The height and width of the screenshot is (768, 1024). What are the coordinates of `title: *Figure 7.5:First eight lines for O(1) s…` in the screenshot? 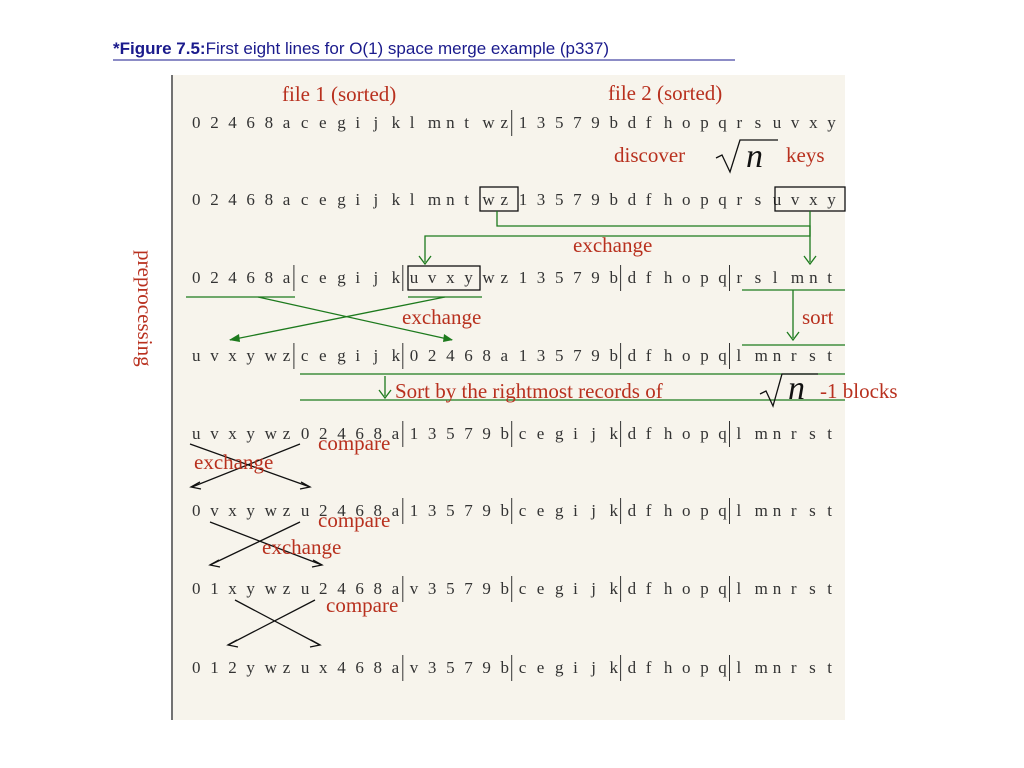 It's located at (361, 48).